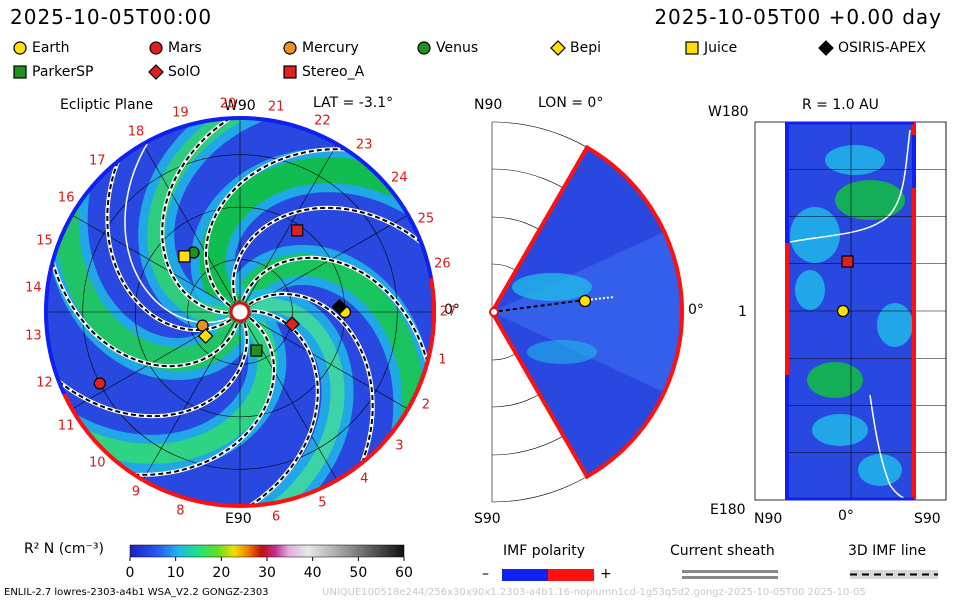 Image resolution: width=960 pixels, height=600 pixels. Describe the element at coordinates (730, 571) in the screenshot. I see `current-sheath-line-top` at that location.